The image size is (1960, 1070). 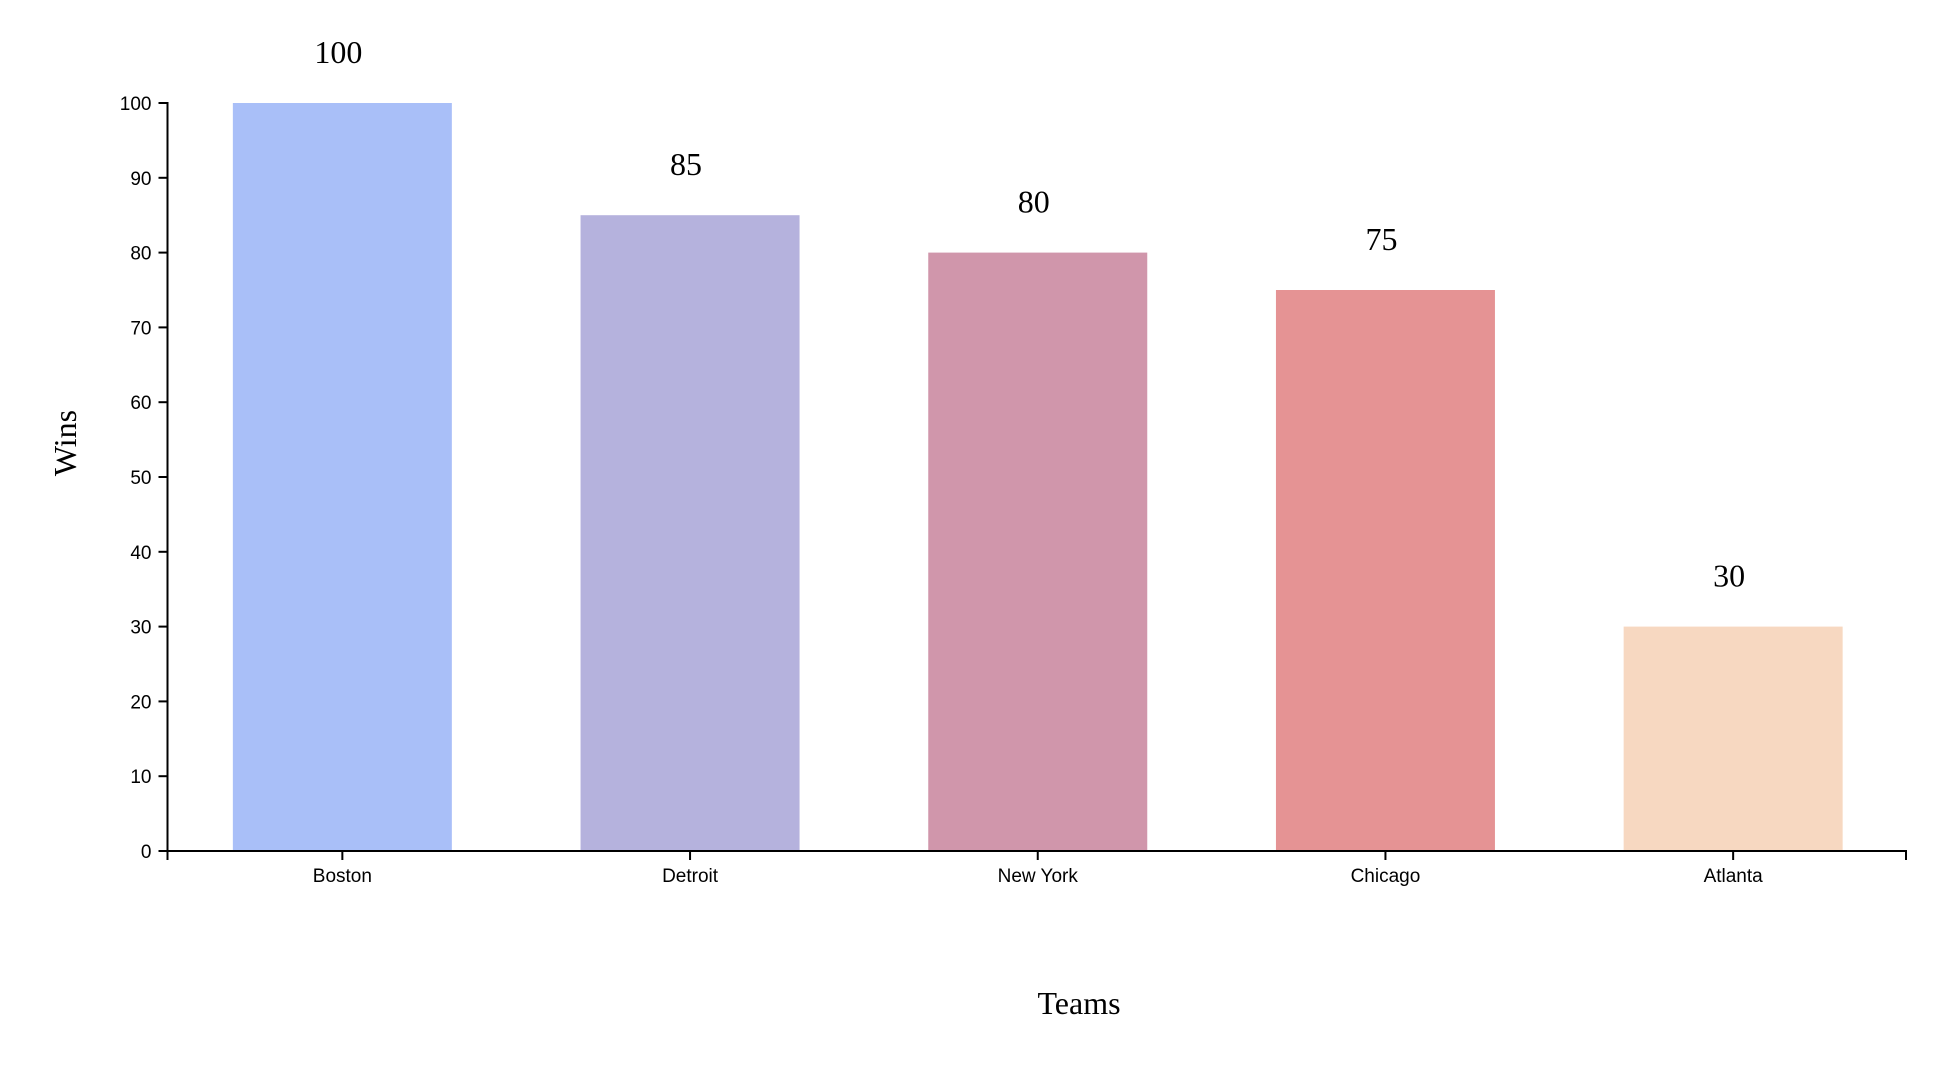 I want to click on y-tick-label: 30, so click(x=140, y=628).